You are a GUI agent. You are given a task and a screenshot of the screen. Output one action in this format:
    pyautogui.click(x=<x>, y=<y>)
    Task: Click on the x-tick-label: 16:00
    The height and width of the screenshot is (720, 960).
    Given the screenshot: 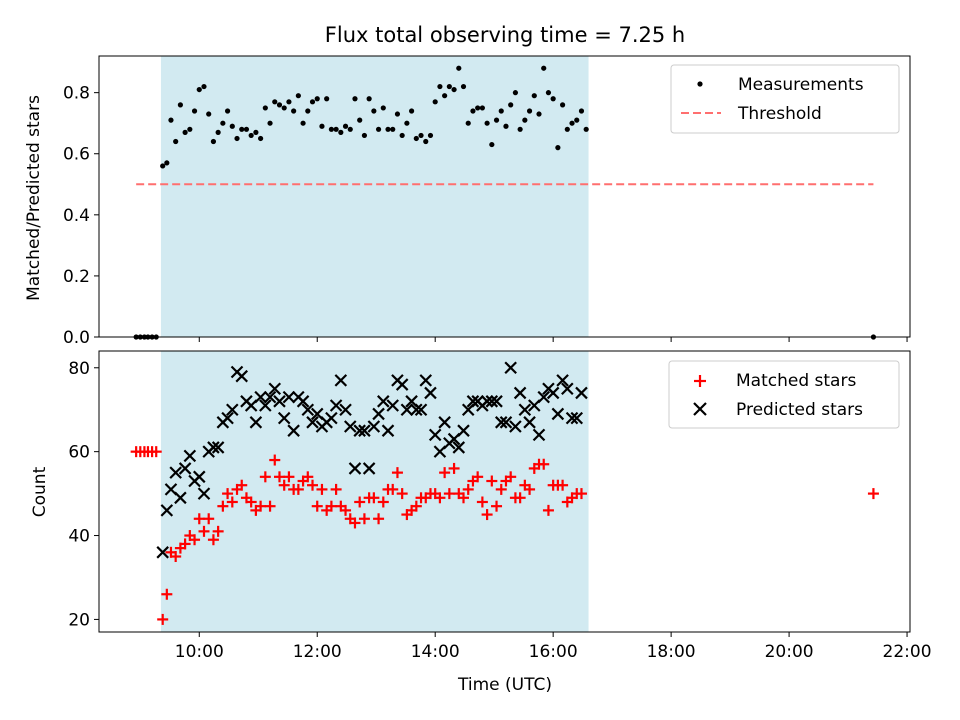 What is the action you would take?
    pyautogui.click(x=553, y=652)
    